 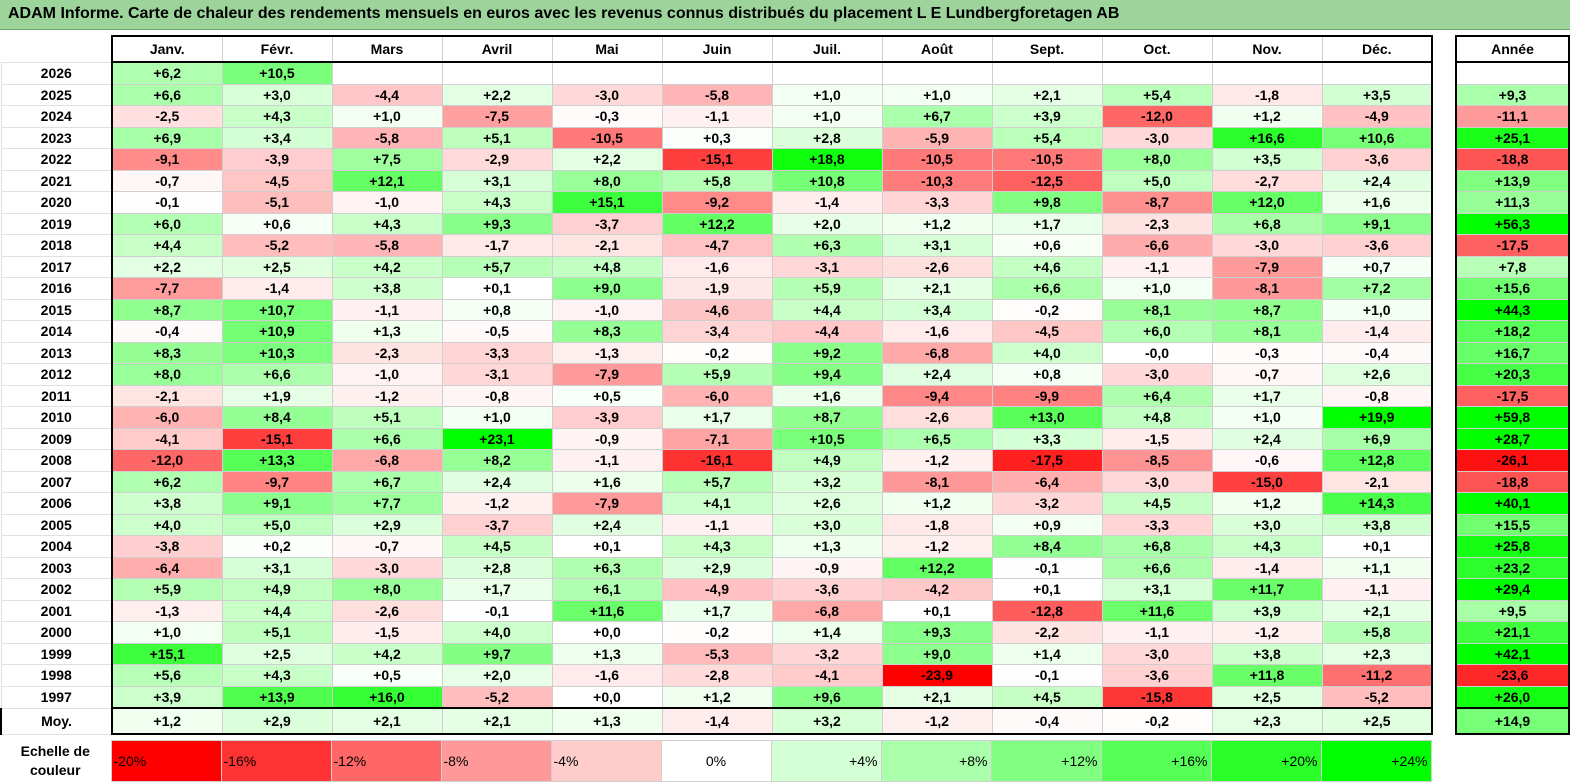 I want to click on heatmap-cell: +8,0, so click(x=607, y=180).